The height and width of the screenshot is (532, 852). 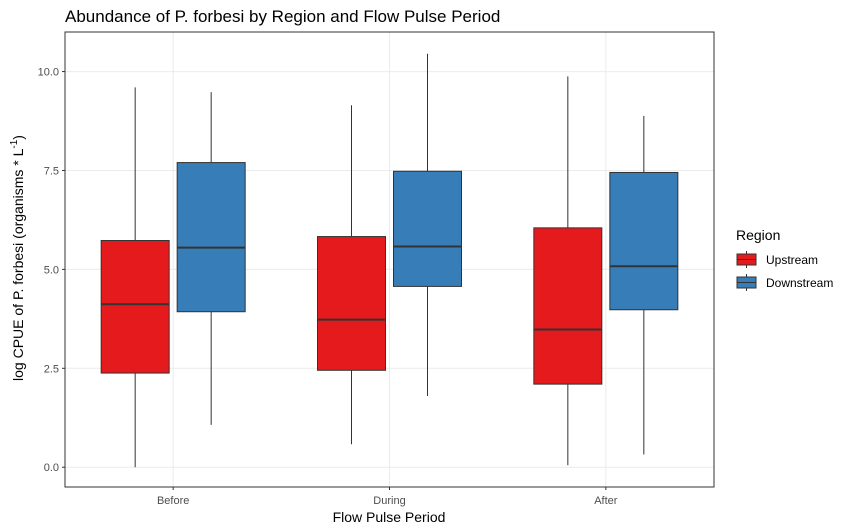 What do you see at coordinates (51, 171) in the screenshot?
I see `y-tick-label: 7.5` at bounding box center [51, 171].